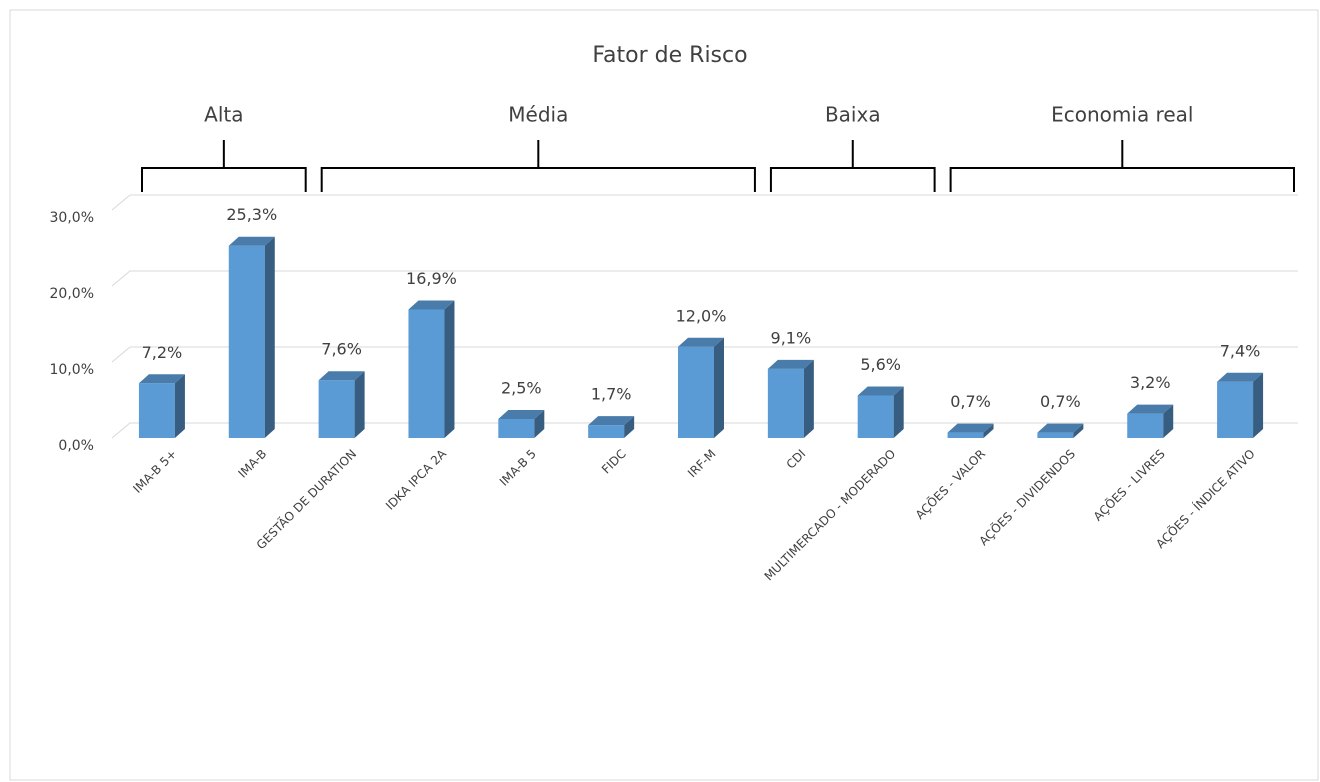  Describe the element at coordinates (880, 364) in the screenshot. I see `data-label: 5,6%` at that location.